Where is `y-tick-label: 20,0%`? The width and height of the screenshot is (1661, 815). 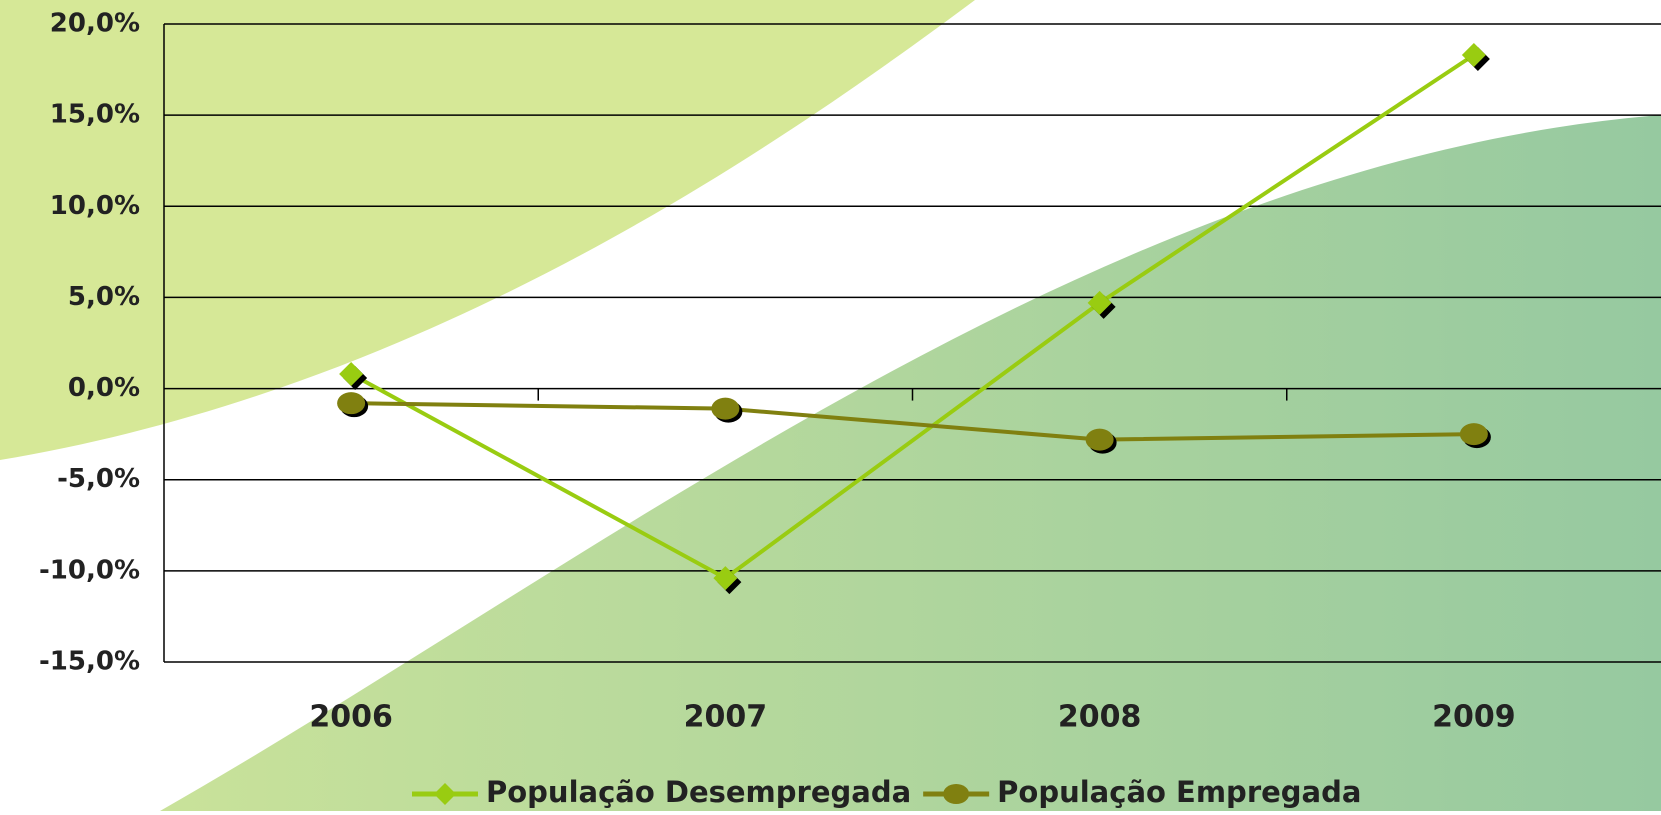
y-tick-label: 20,0% is located at coordinates (95, 24).